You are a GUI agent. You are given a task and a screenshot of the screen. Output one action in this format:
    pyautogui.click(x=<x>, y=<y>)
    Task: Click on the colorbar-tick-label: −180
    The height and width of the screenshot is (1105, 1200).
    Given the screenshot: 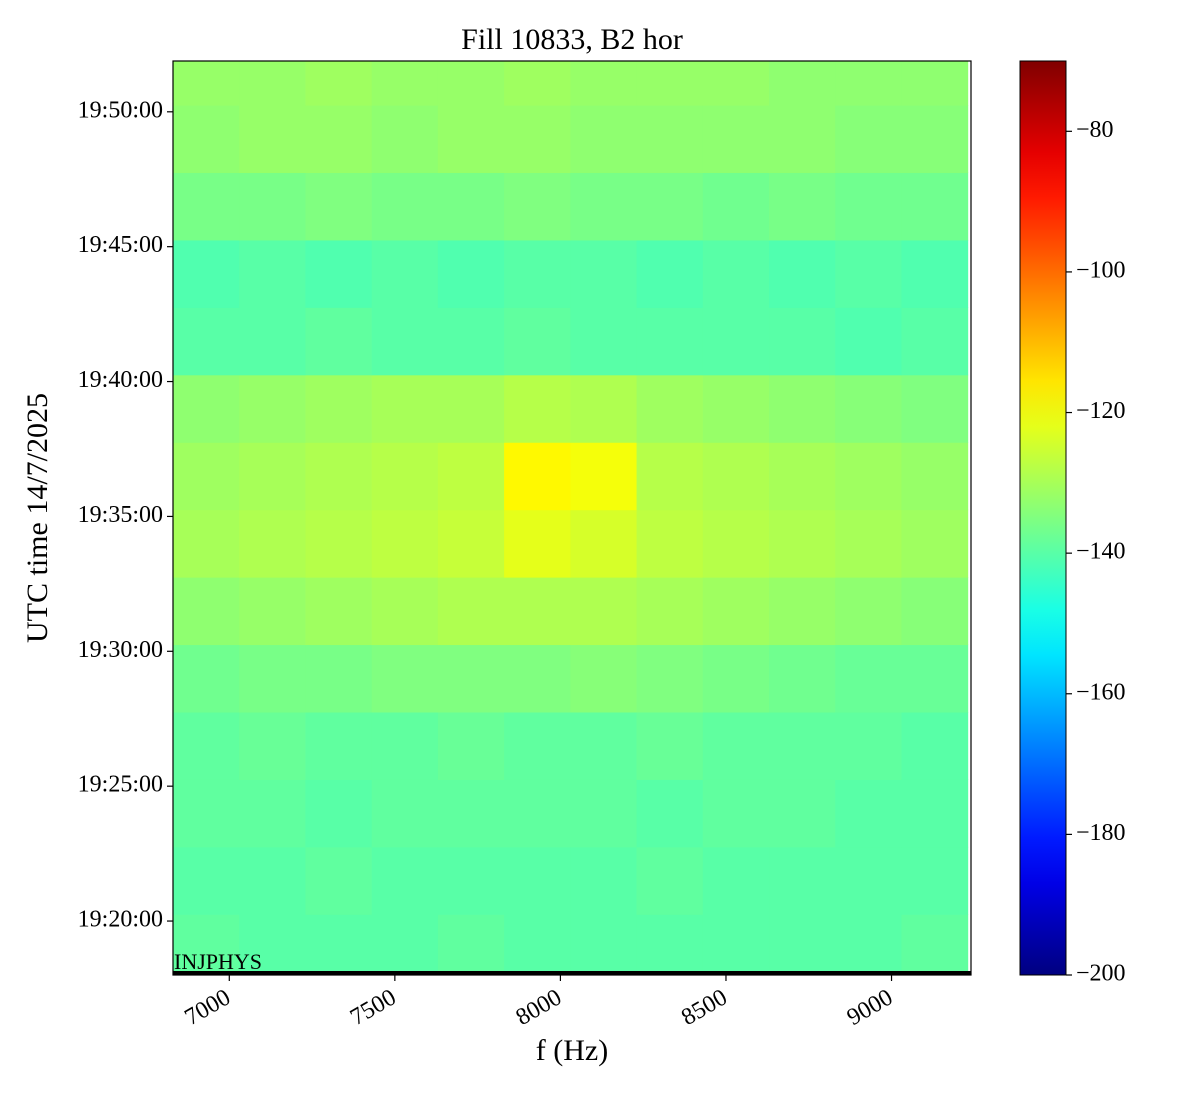 What is the action you would take?
    pyautogui.click(x=1101, y=833)
    